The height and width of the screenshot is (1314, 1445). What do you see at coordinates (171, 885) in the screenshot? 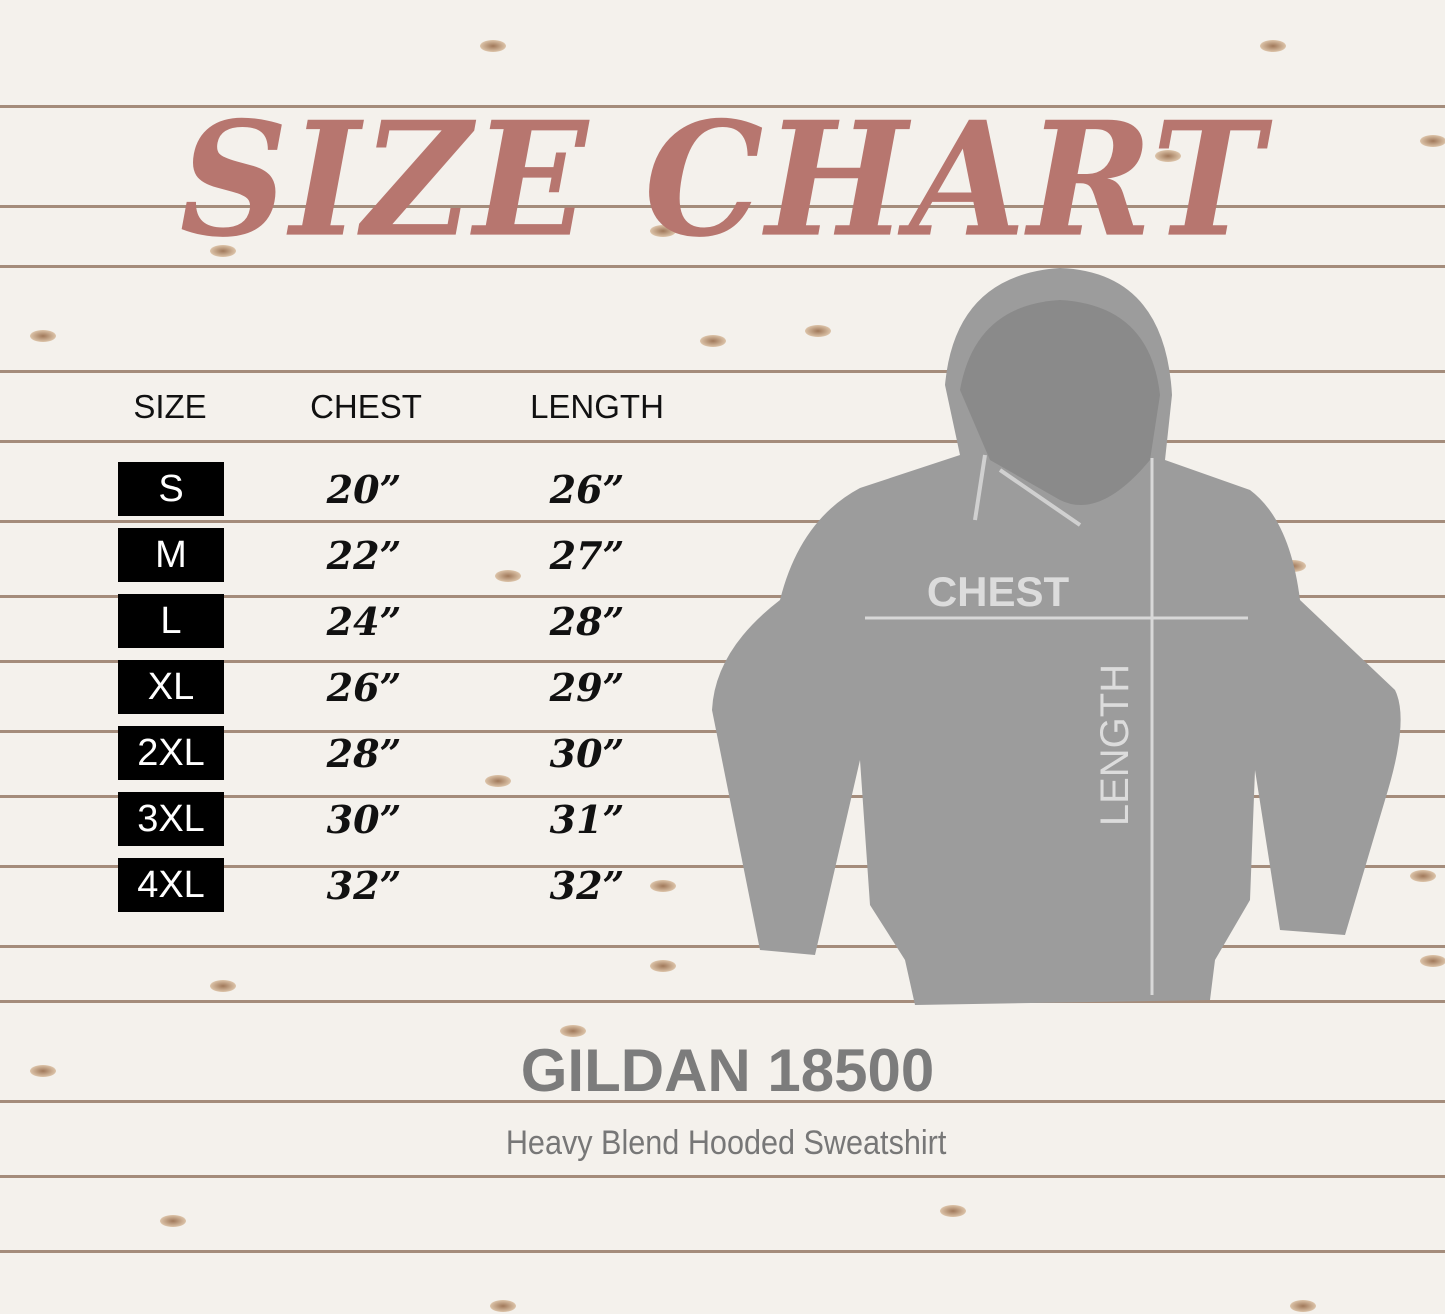
I see `size-label: 4XL` at bounding box center [171, 885].